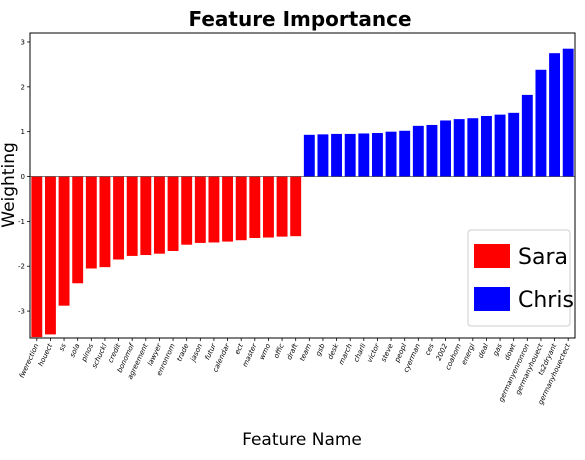  What do you see at coordinates (197, 352) in the screenshot?
I see `x-tick-label: jason` at bounding box center [197, 352].